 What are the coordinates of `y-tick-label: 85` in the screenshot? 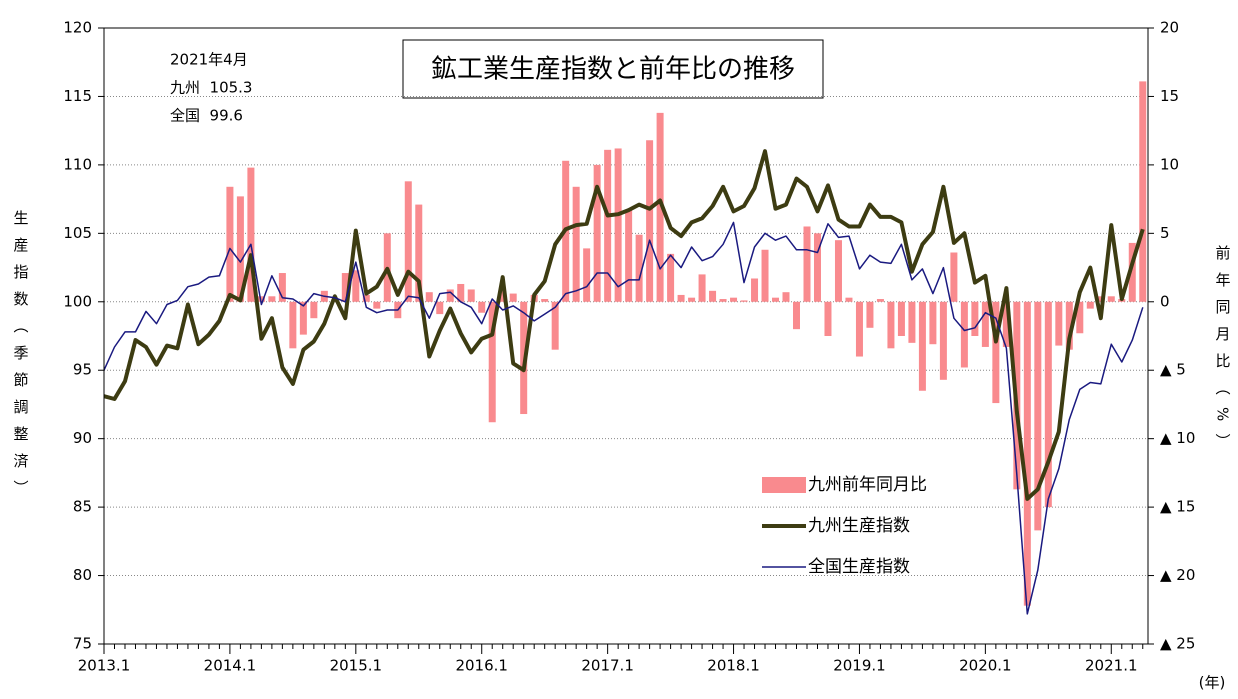 It's located at (82, 507).